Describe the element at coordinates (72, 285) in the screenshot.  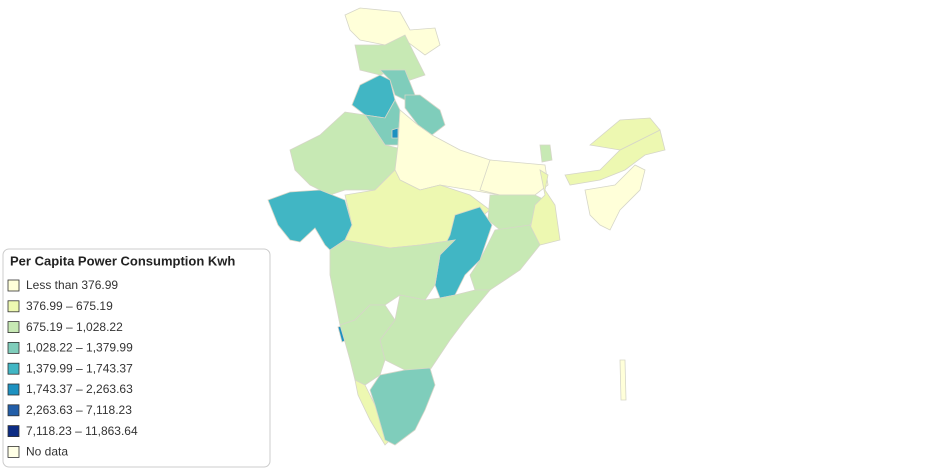
I see `legend-label: Less than 376.99` at that location.